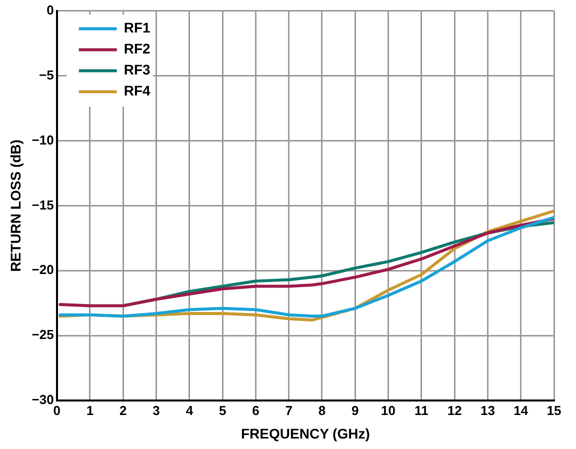  What do you see at coordinates (355, 410) in the screenshot?
I see `x-tick-label: 9` at bounding box center [355, 410].